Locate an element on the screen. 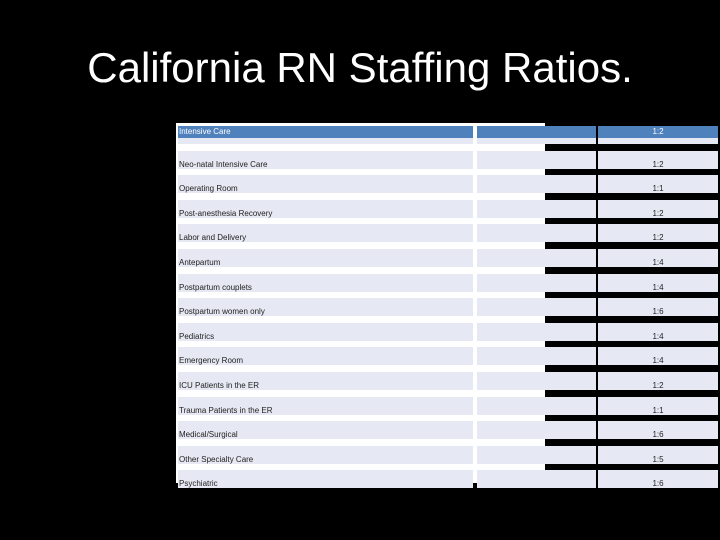 This screenshot has height=540, width=720. unit-label: Other Specialty Care is located at coordinates (216, 459).